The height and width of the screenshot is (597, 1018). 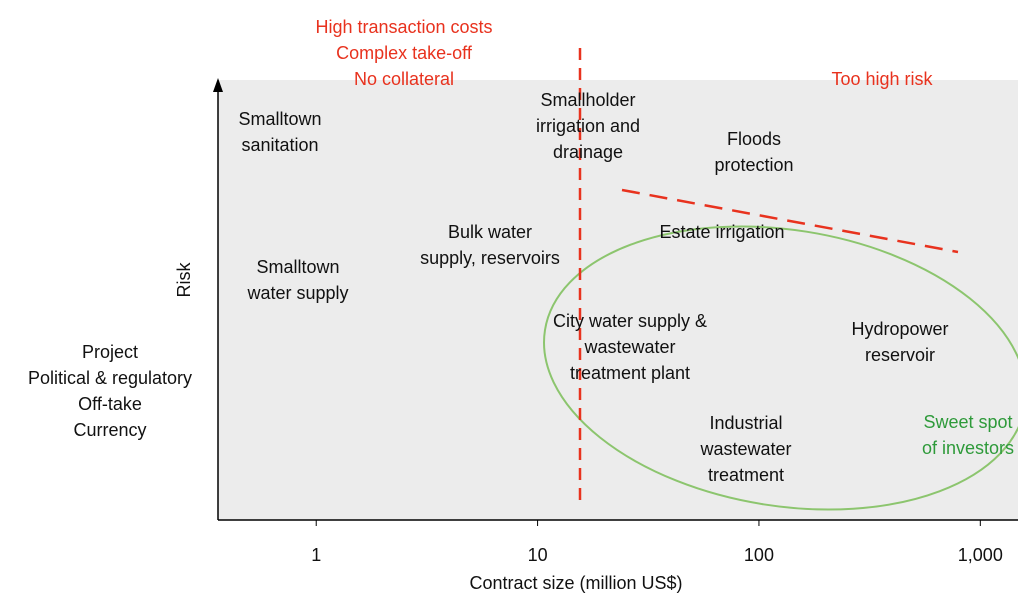 I want to click on x-tick-label: 100, so click(x=759, y=555).